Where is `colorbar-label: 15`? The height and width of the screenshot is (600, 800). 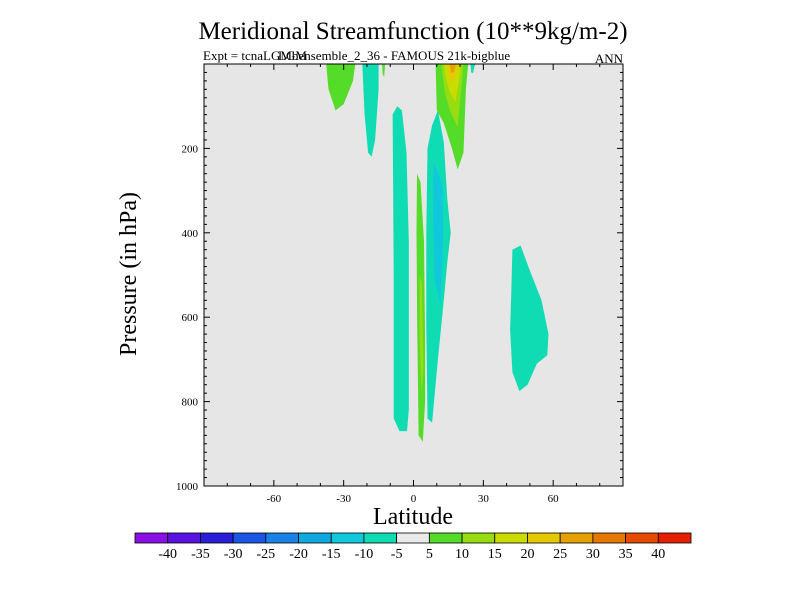 colorbar-label: 15 is located at coordinates (495, 554).